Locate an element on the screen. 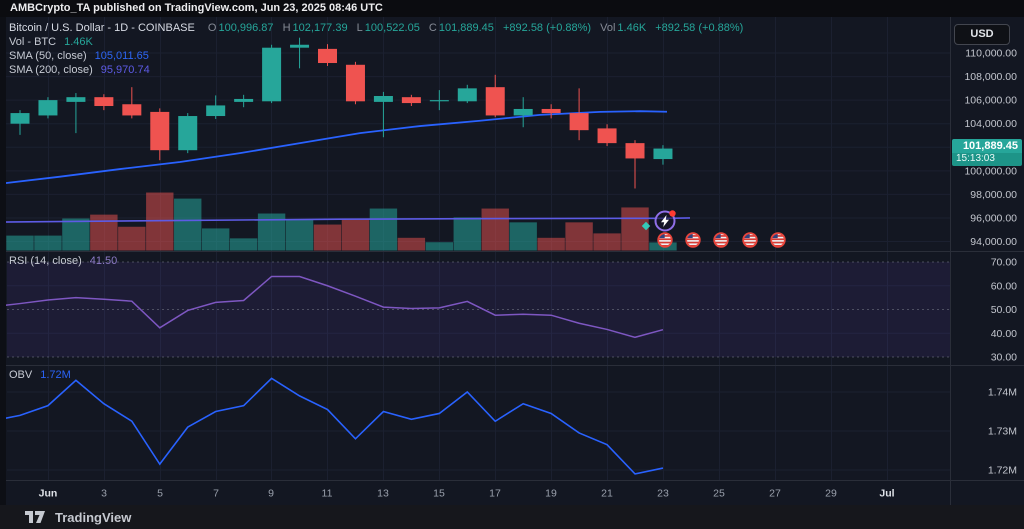  last-price-badge: 101,889.45 15:13:03 is located at coordinates (987, 152).